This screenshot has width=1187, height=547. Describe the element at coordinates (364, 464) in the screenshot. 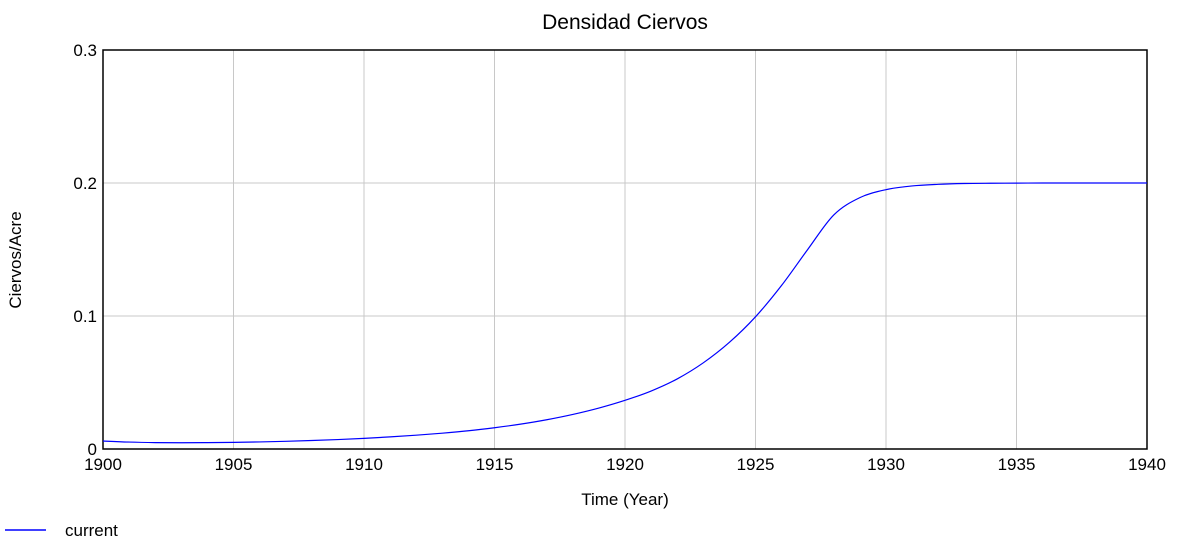

I see `x-tick-label: 1910` at that location.